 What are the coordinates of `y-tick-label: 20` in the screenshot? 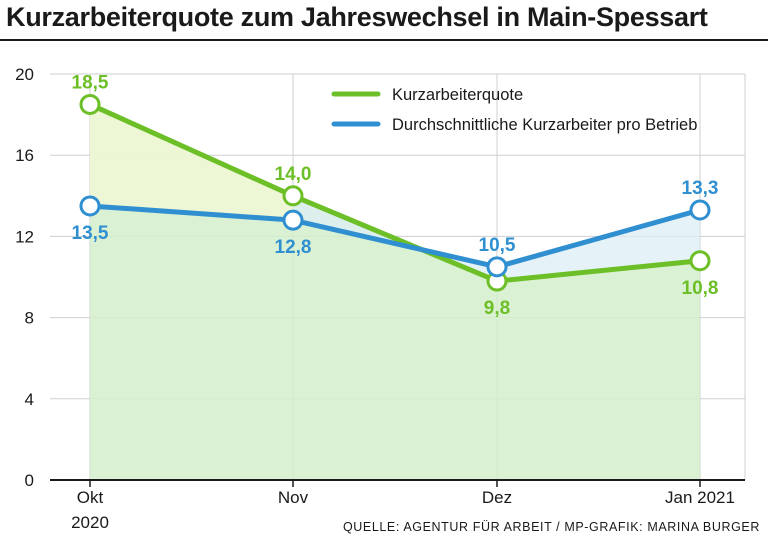 It's located at (24, 74).